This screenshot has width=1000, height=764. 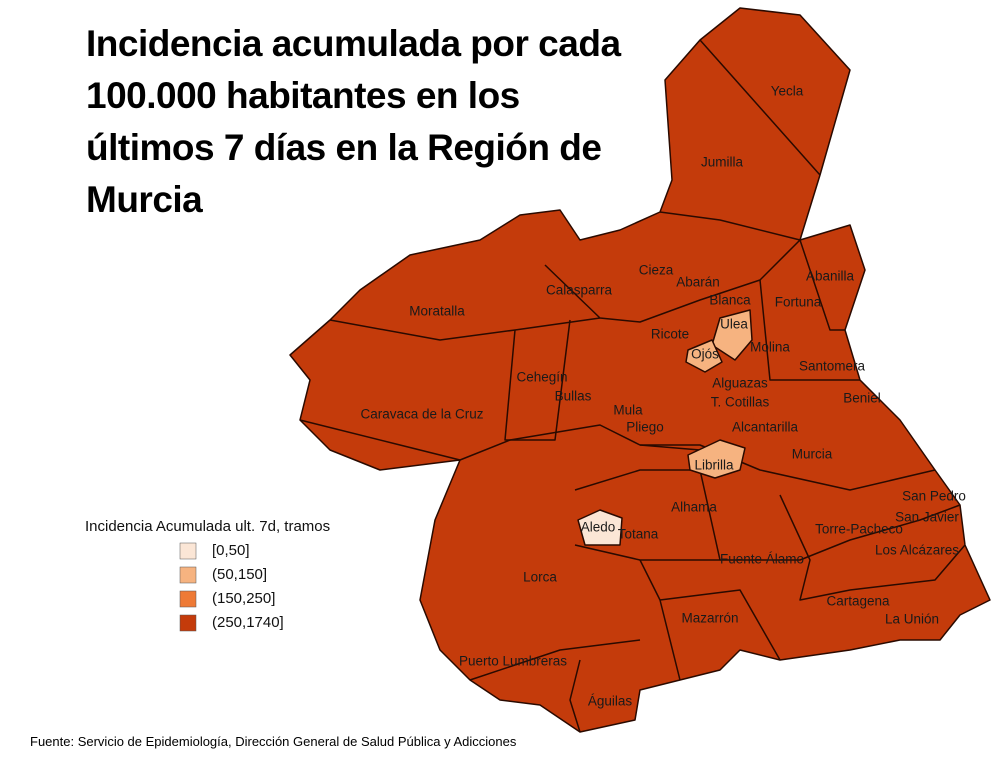 I want to click on municipality-label: Cieza, so click(x=656, y=270).